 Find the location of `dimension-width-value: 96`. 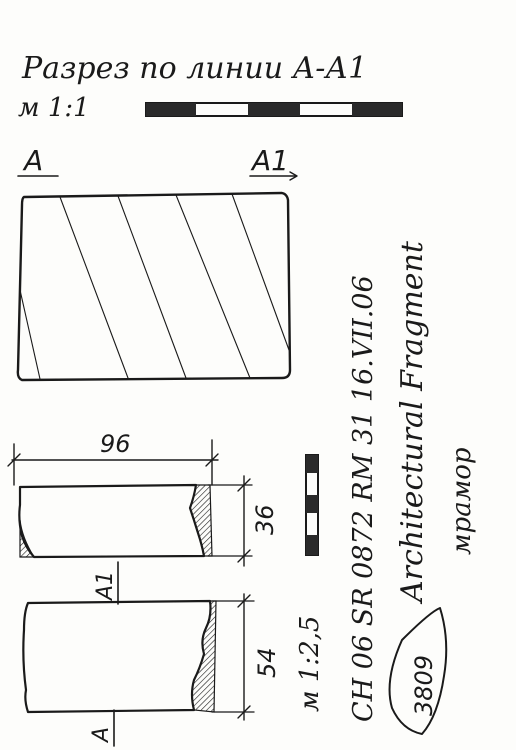

dimension-width-value: 96 is located at coordinates (115, 444).